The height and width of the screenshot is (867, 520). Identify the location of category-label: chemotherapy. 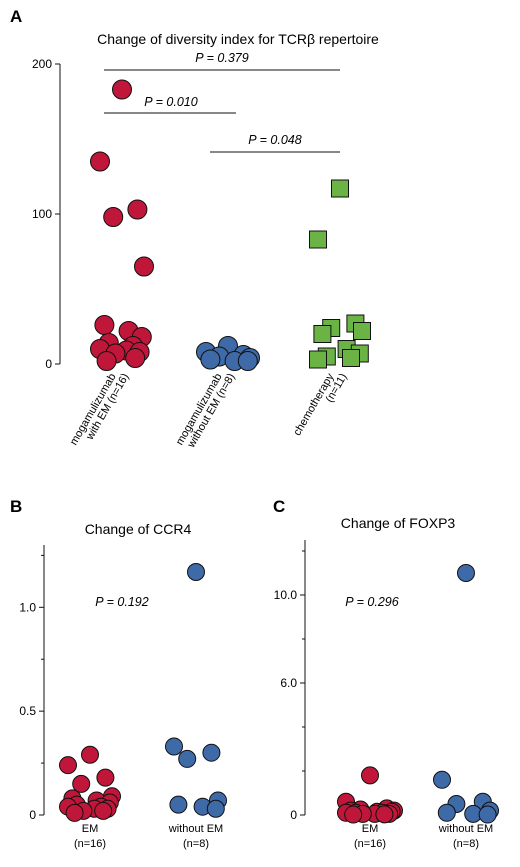
(313, 404).